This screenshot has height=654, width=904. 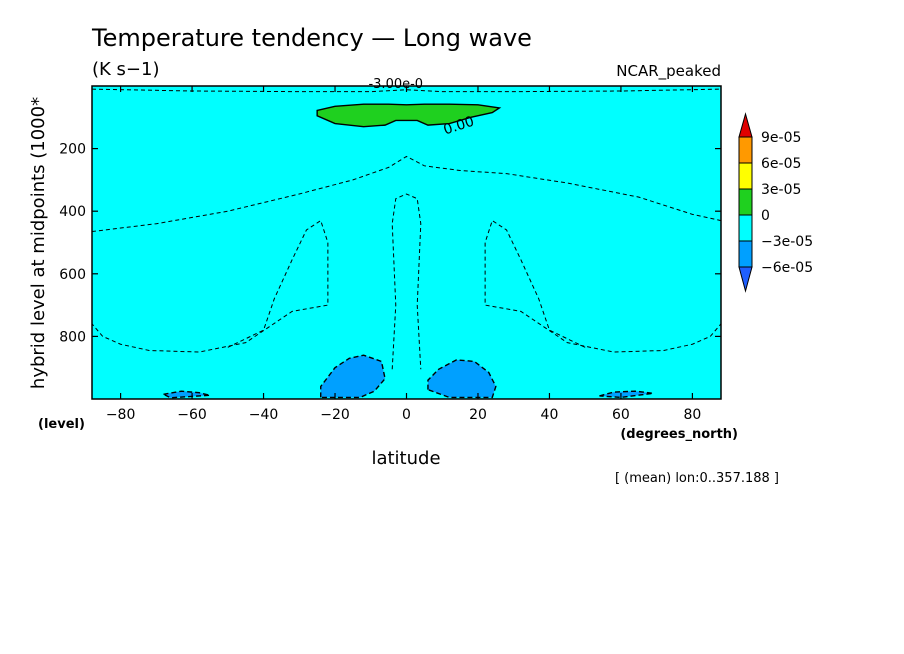 I want to click on x-tick-label: 40, so click(x=550, y=415).